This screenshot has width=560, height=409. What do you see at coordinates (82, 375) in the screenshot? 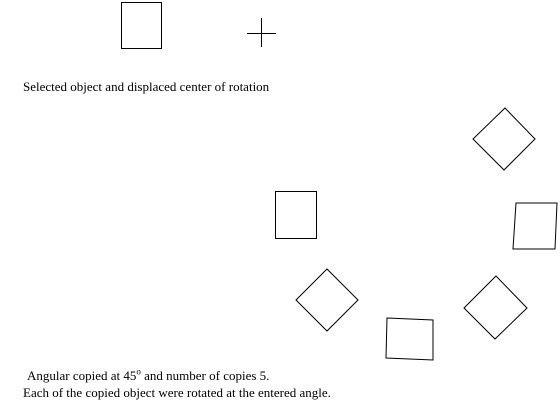
I see `angular-copy-prefix: Angular copied at 45` at bounding box center [82, 375].